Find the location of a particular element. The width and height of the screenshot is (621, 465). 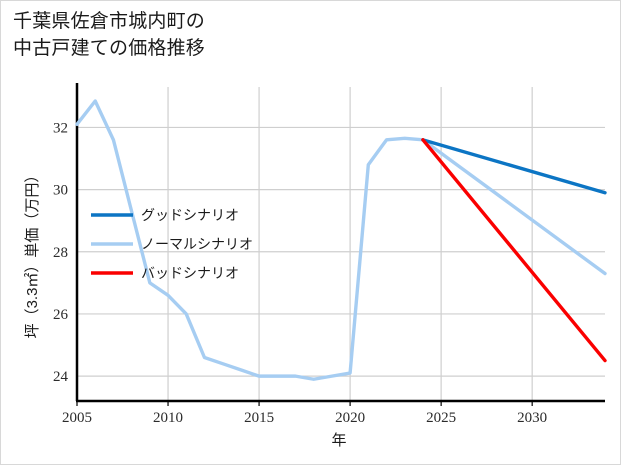

x-tick-label: 2020 is located at coordinates (350, 418).